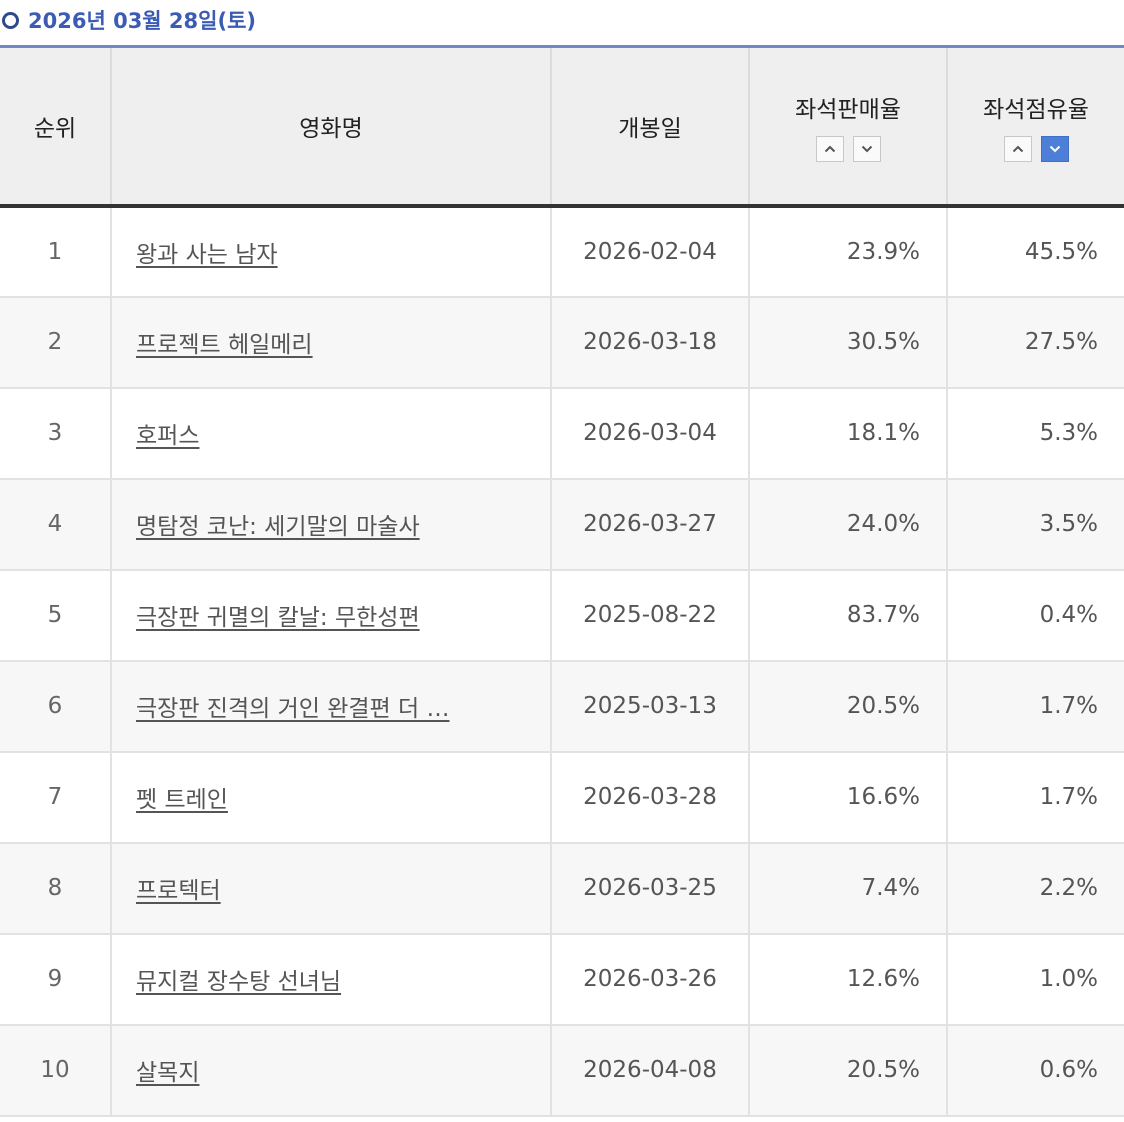  I want to click on header-sales-rate: 좌석판매율, so click(848, 127).